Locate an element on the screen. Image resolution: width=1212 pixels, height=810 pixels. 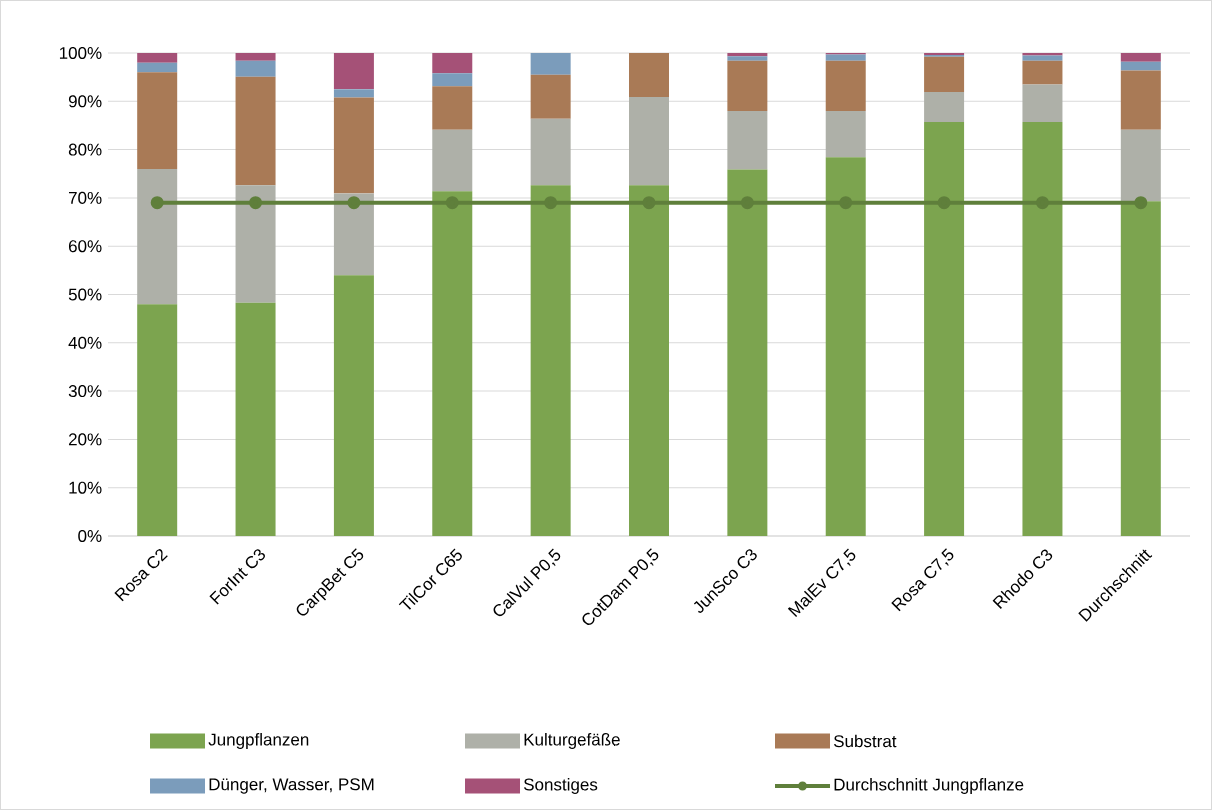
legend-label: Jungpflanzen is located at coordinates (258, 741).